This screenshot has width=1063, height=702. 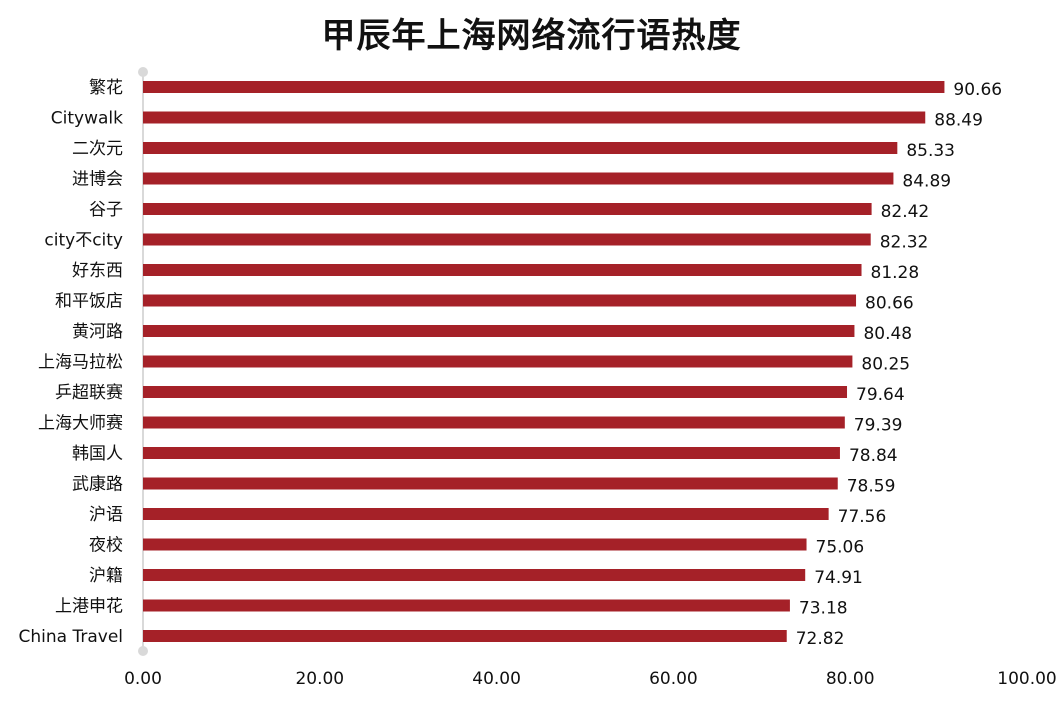 I want to click on data-label: 72.82, so click(x=820, y=639).